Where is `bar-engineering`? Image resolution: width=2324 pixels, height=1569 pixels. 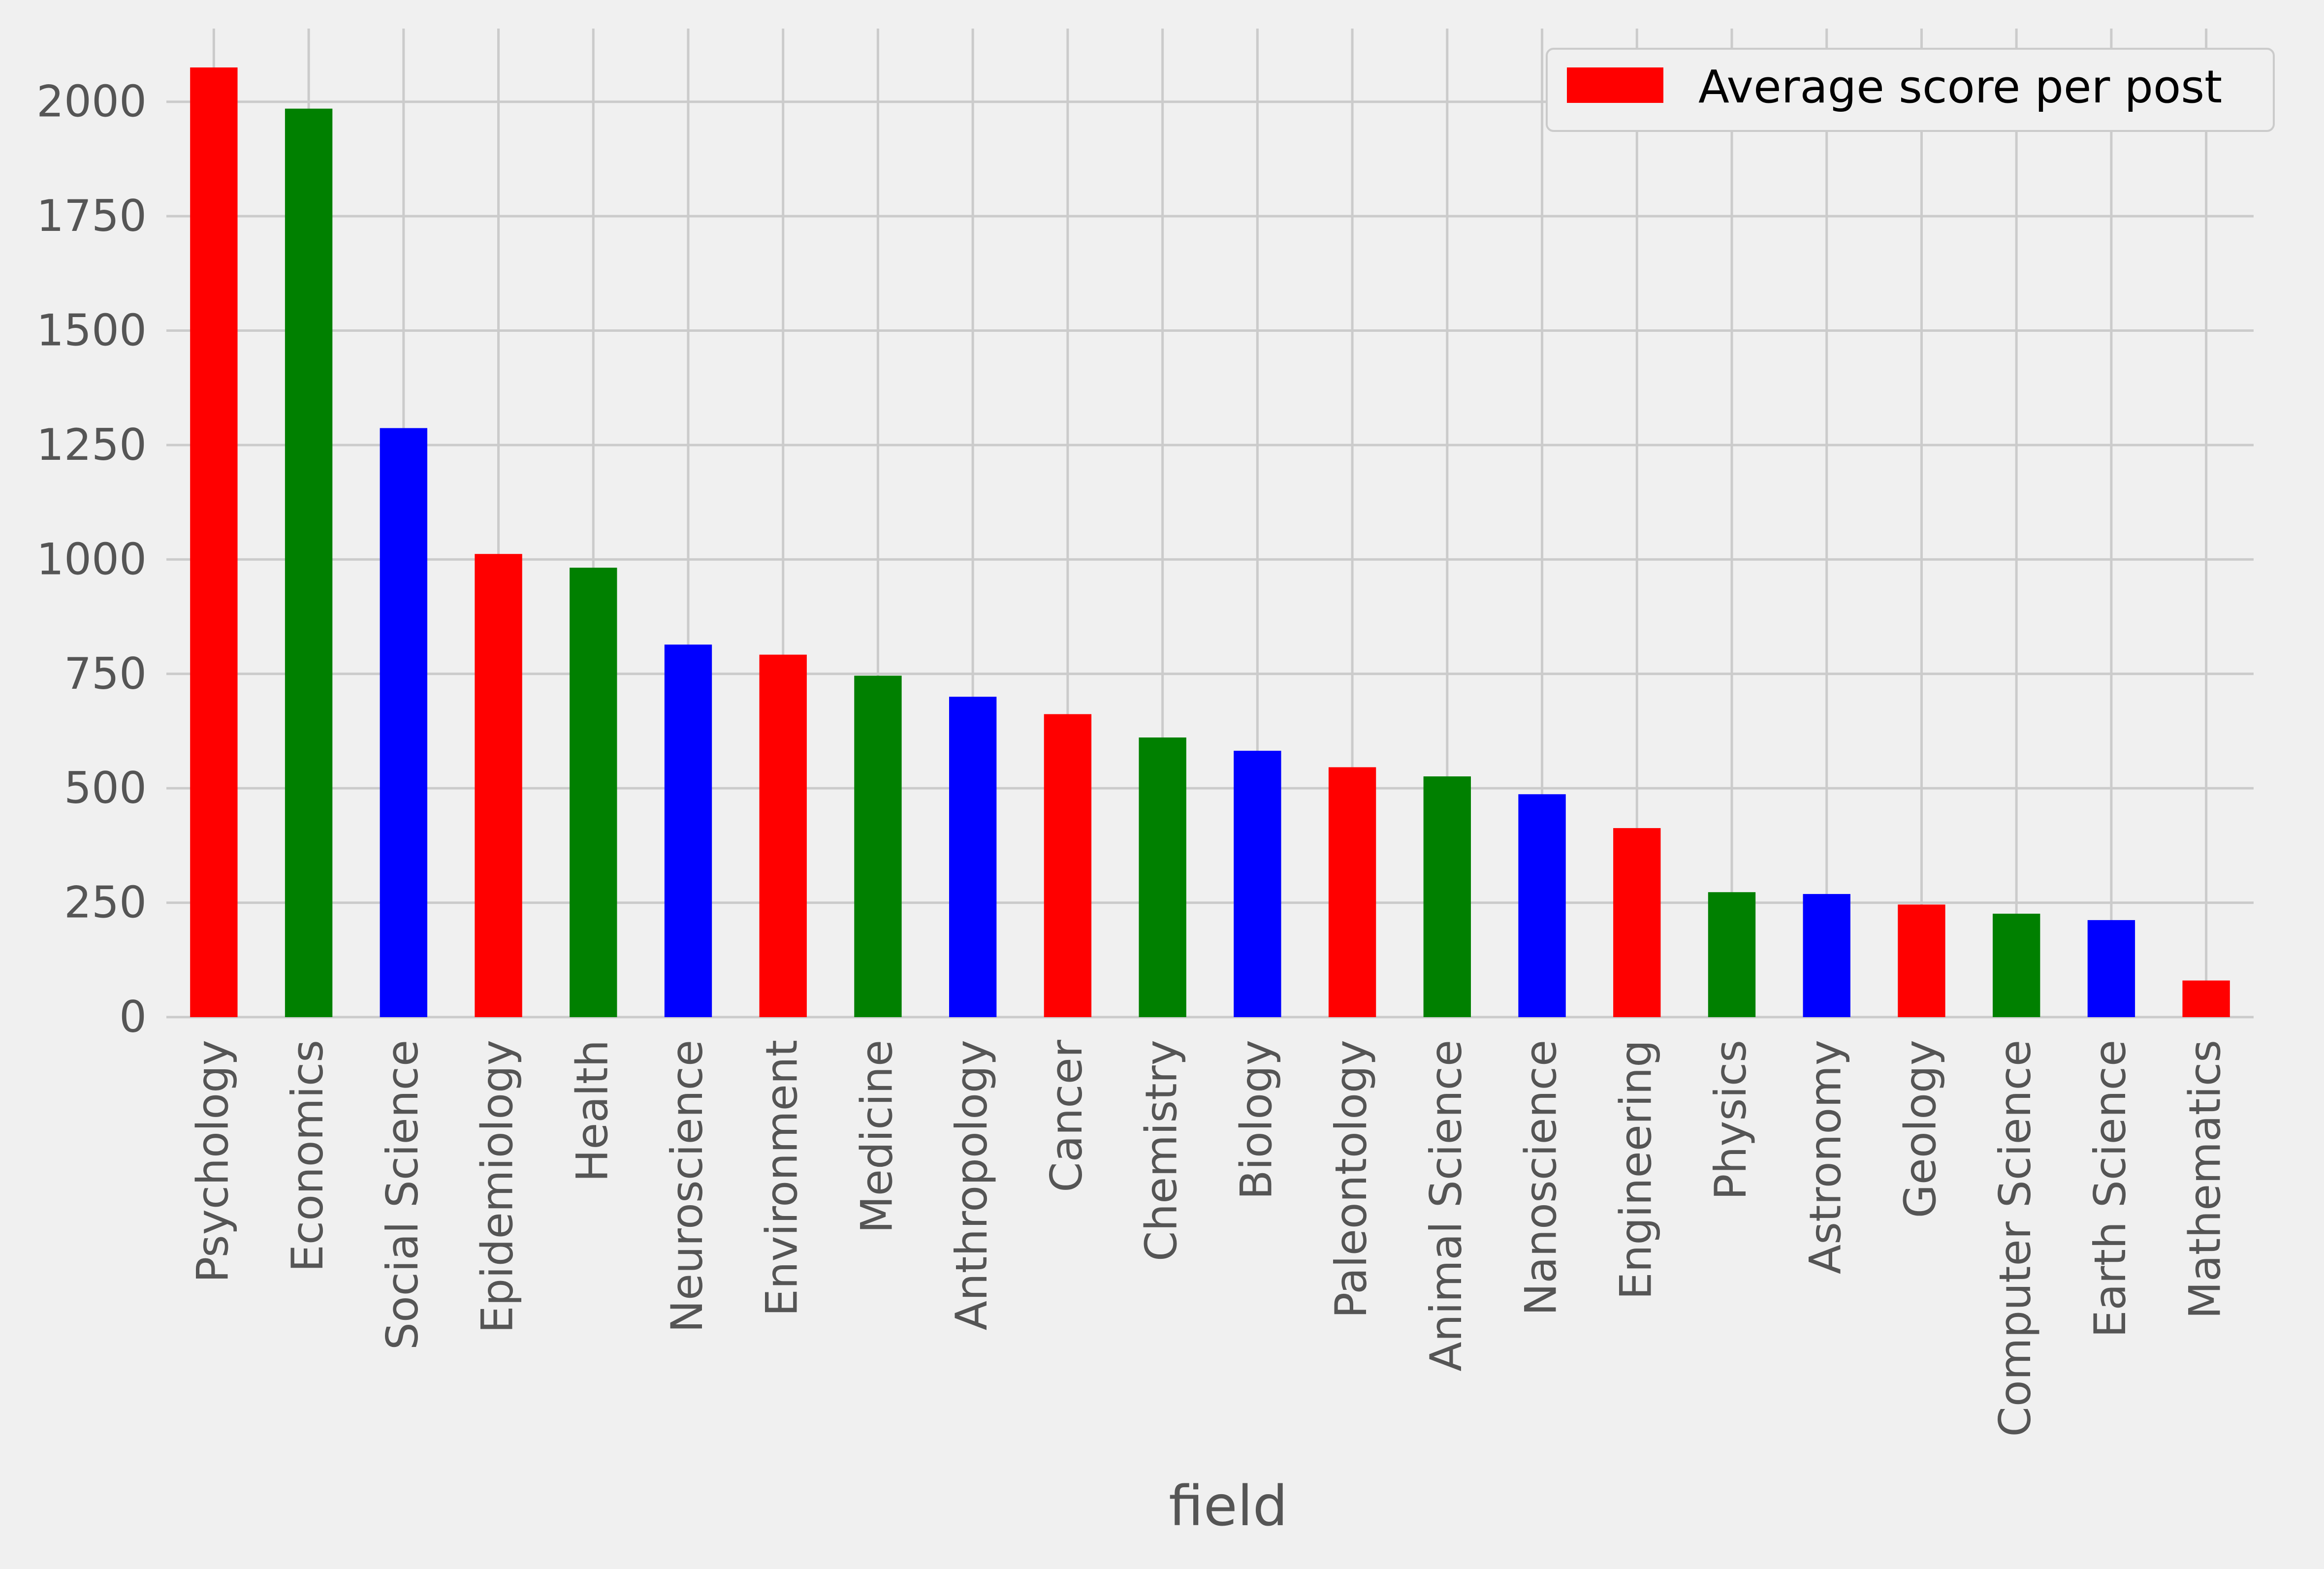 bar-engineering is located at coordinates (1637, 923).